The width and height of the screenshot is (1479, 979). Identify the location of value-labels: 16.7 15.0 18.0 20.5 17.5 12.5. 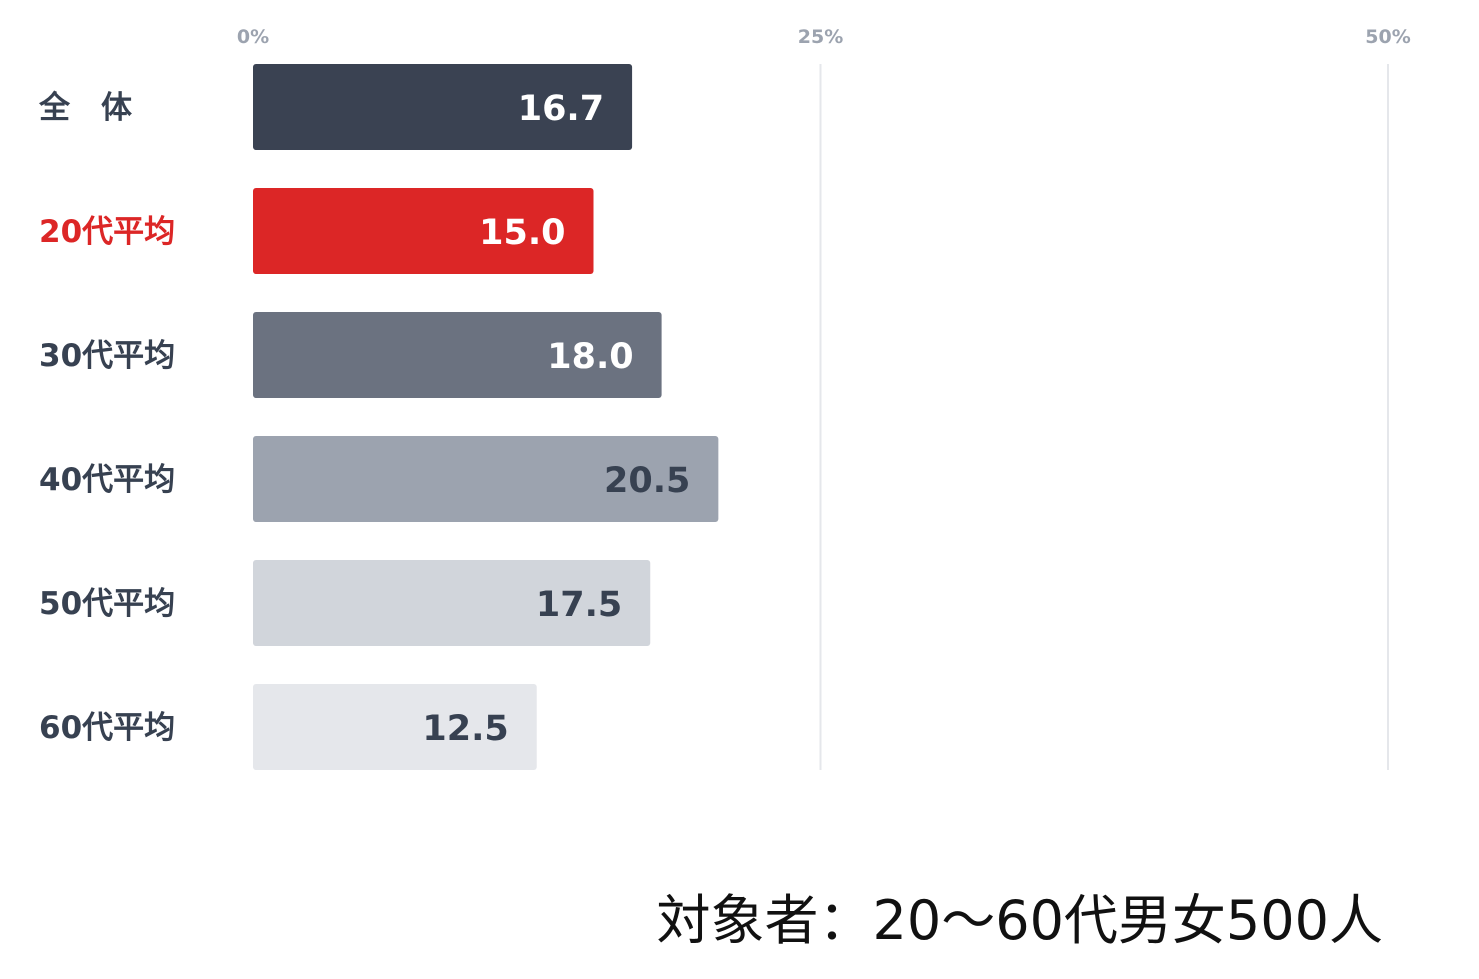
(556, 419).